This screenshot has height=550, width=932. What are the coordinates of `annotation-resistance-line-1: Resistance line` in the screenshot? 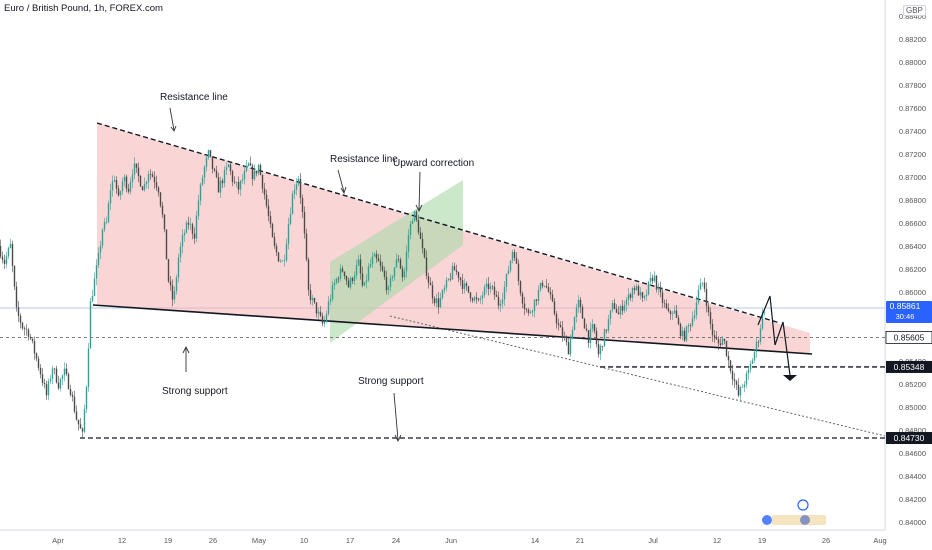 It's located at (194, 97).